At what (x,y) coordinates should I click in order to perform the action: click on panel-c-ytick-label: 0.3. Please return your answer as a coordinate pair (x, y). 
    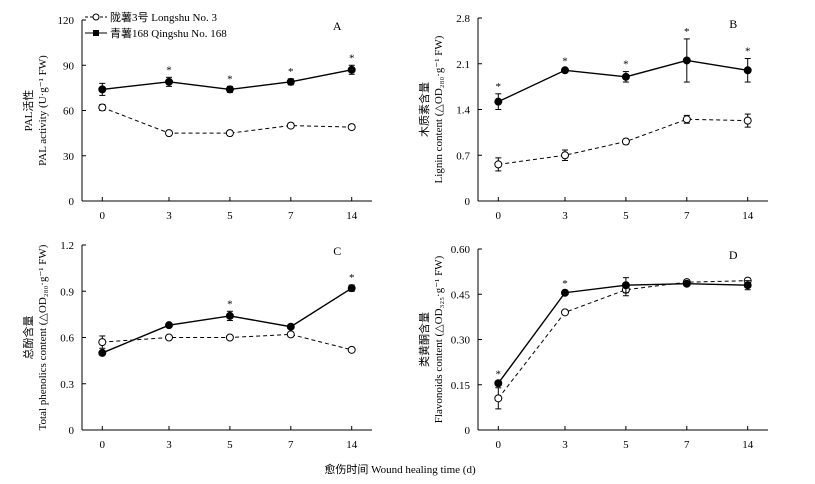
    Looking at the image, I should click on (67, 385).